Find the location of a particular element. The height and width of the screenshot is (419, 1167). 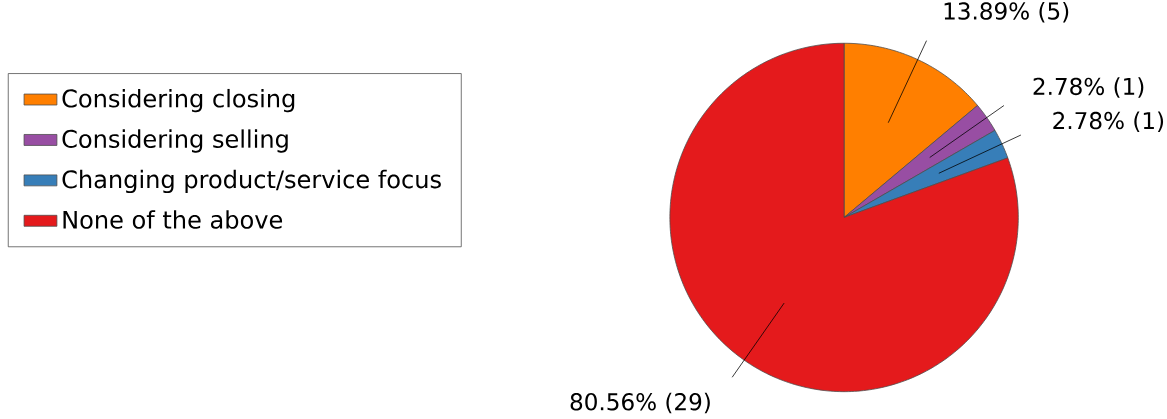

data-label: 13.89% (5) is located at coordinates (1006, 12).